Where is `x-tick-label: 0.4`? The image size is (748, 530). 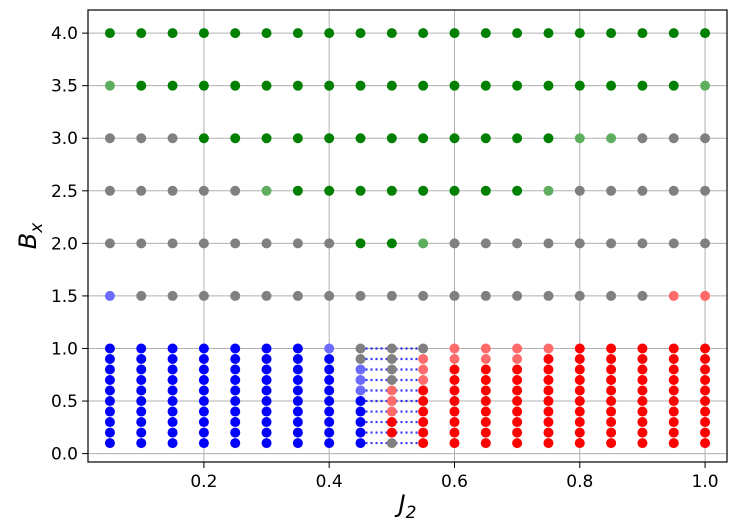
x-tick-label: 0.4 is located at coordinates (329, 482).